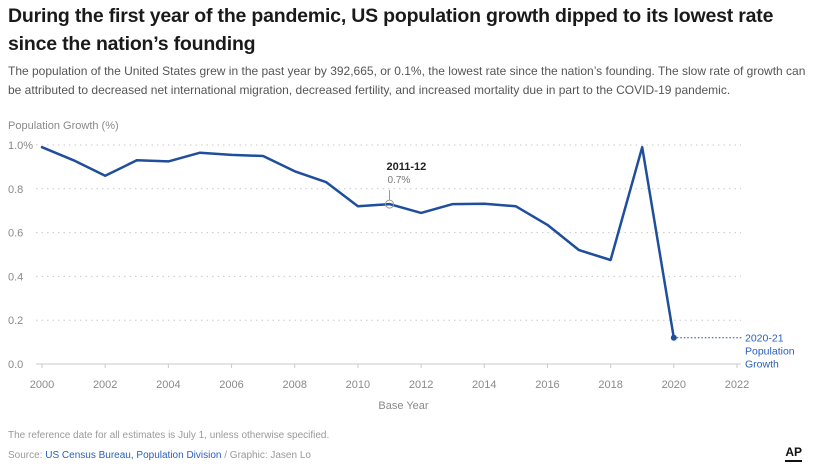  I want to click on y-tick-label: 0.8, so click(15, 190).